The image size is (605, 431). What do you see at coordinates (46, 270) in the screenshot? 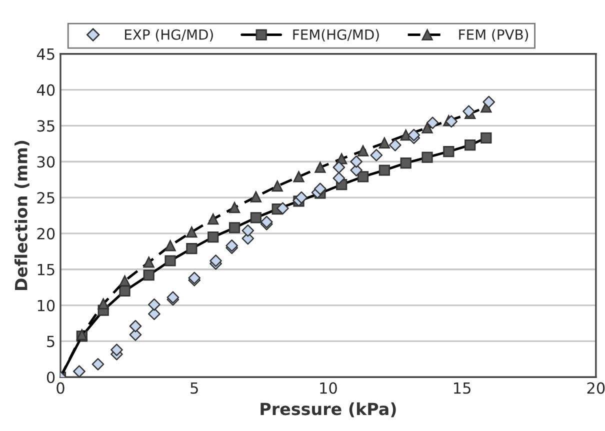
I see `y-tick-label: 15` at bounding box center [46, 270].